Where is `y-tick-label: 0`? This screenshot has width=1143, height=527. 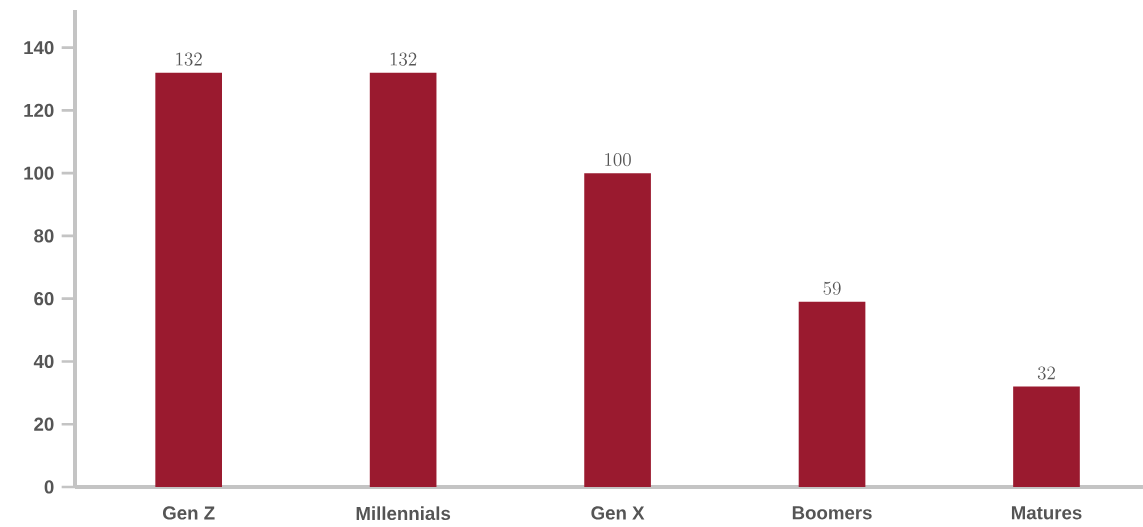 y-tick-label: 0 is located at coordinates (49, 487).